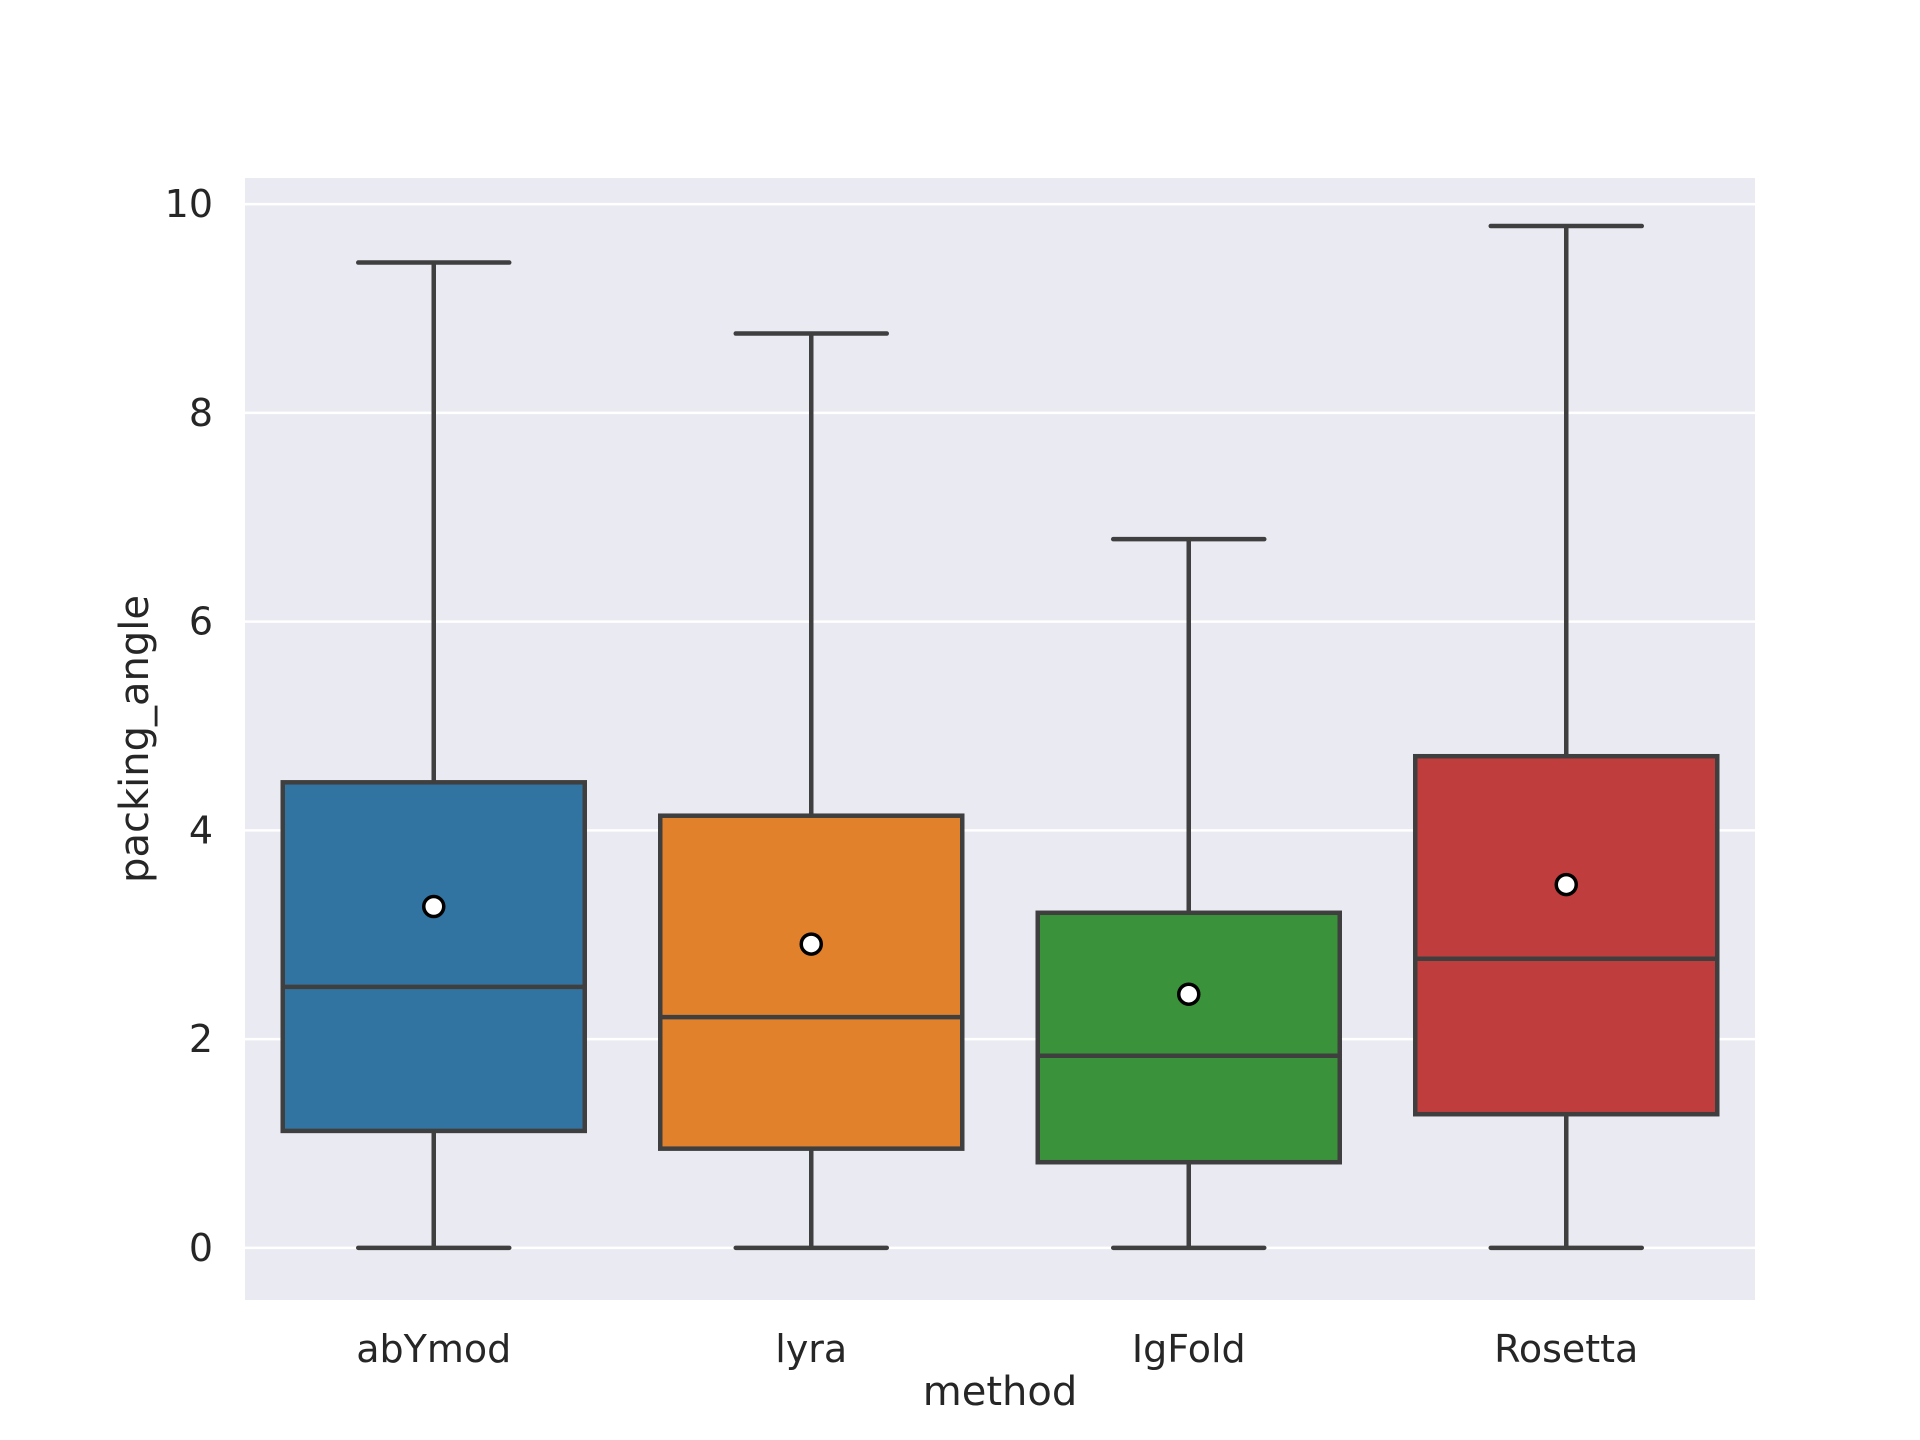 The height and width of the screenshot is (1440, 1920). What do you see at coordinates (1189, 1349) in the screenshot?
I see `x-tick-label: IgFold` at bounding box center [1189, 1349].